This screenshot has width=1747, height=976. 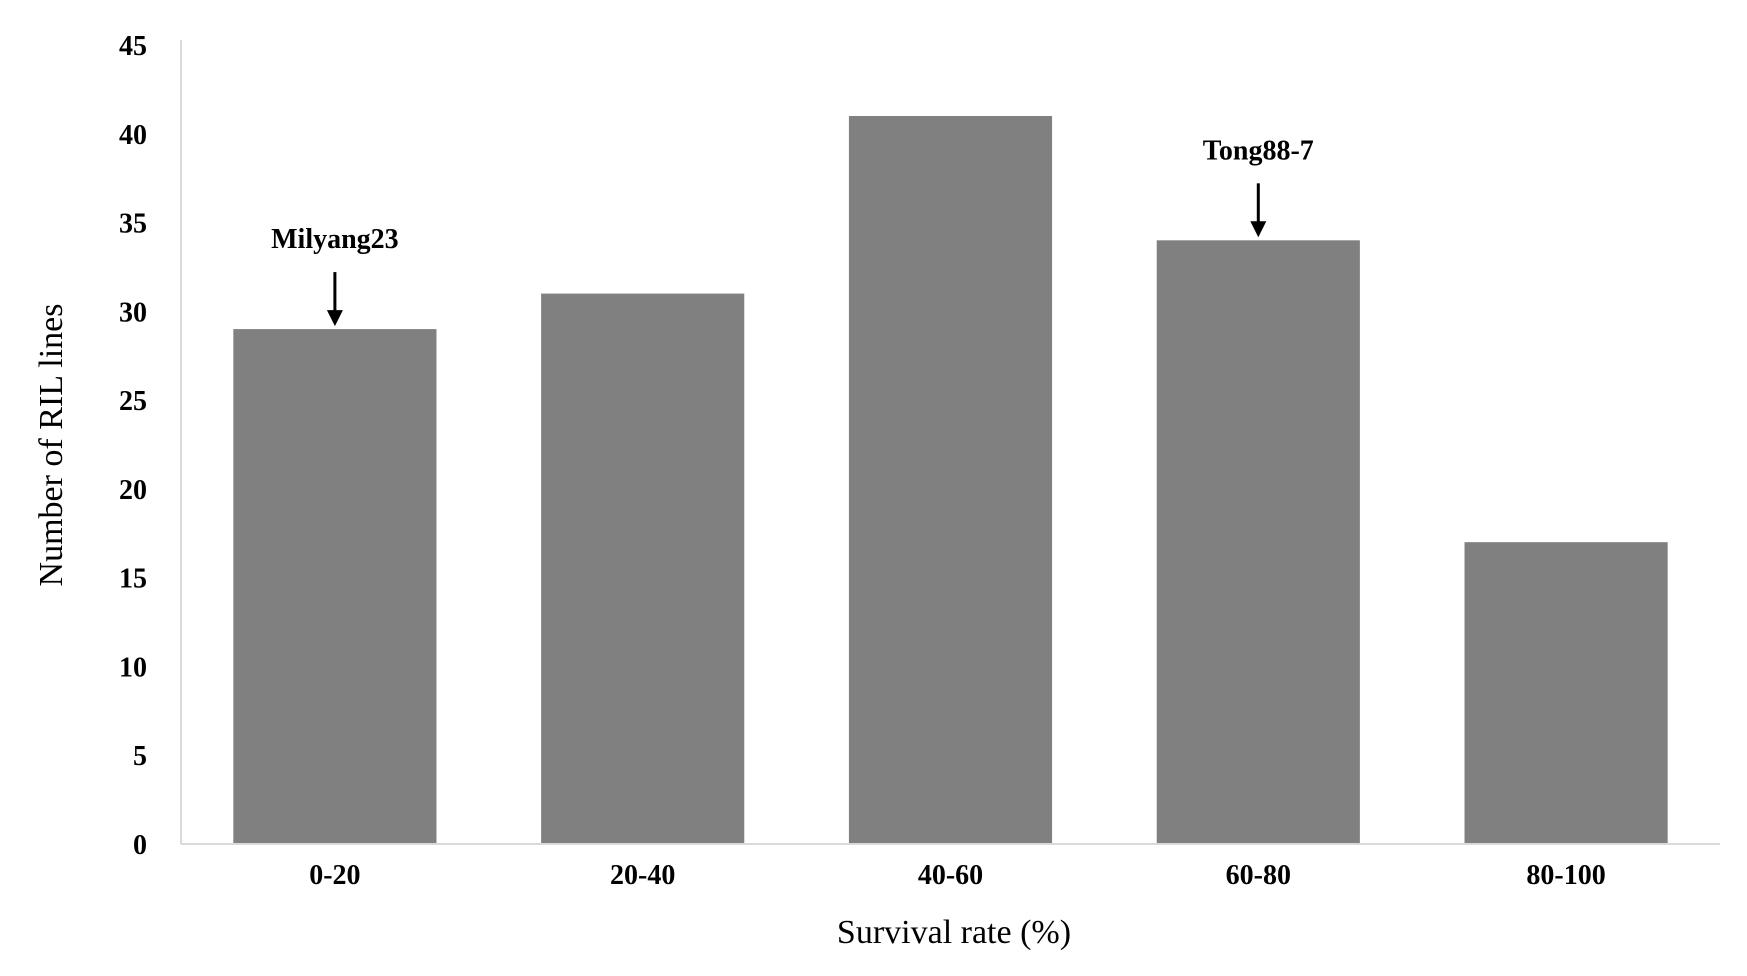 I want to click on y-tick-label: 10, so click(x=133, y=667).